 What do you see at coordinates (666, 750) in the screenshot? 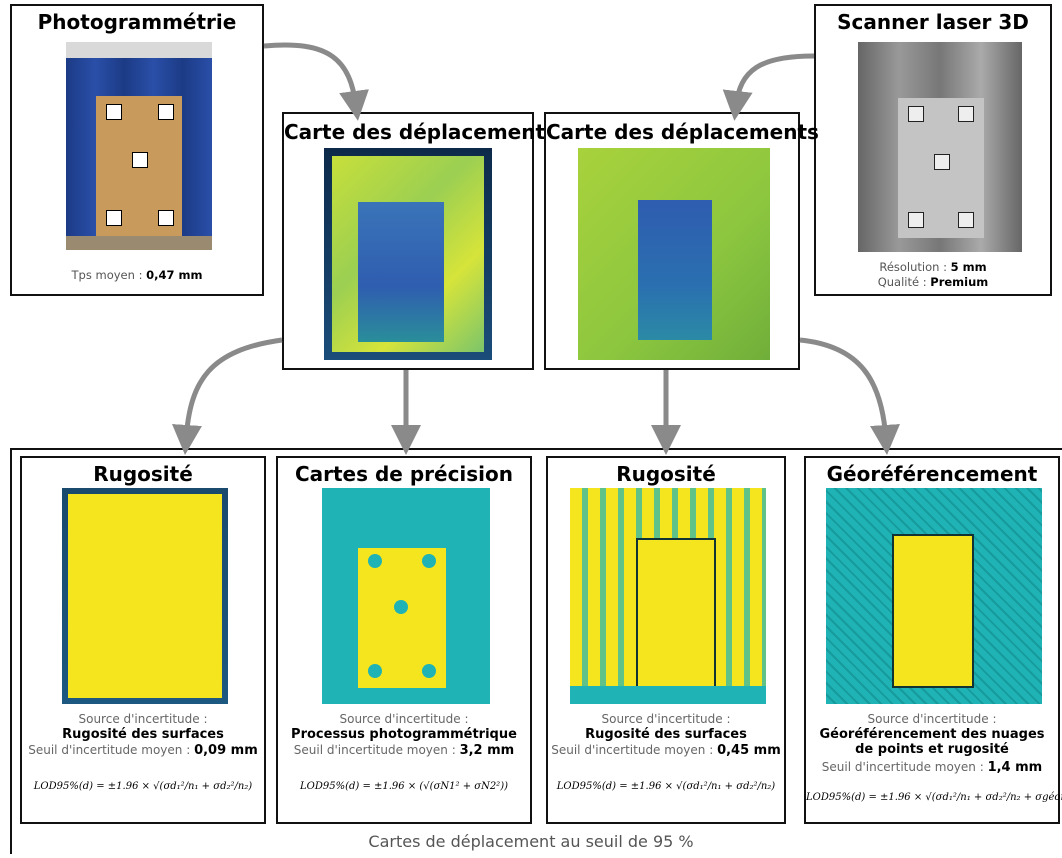
I see `panel-threshold: Seuil d'incertitude moyen : 0,45 mm` at bounding box center [666, 750].